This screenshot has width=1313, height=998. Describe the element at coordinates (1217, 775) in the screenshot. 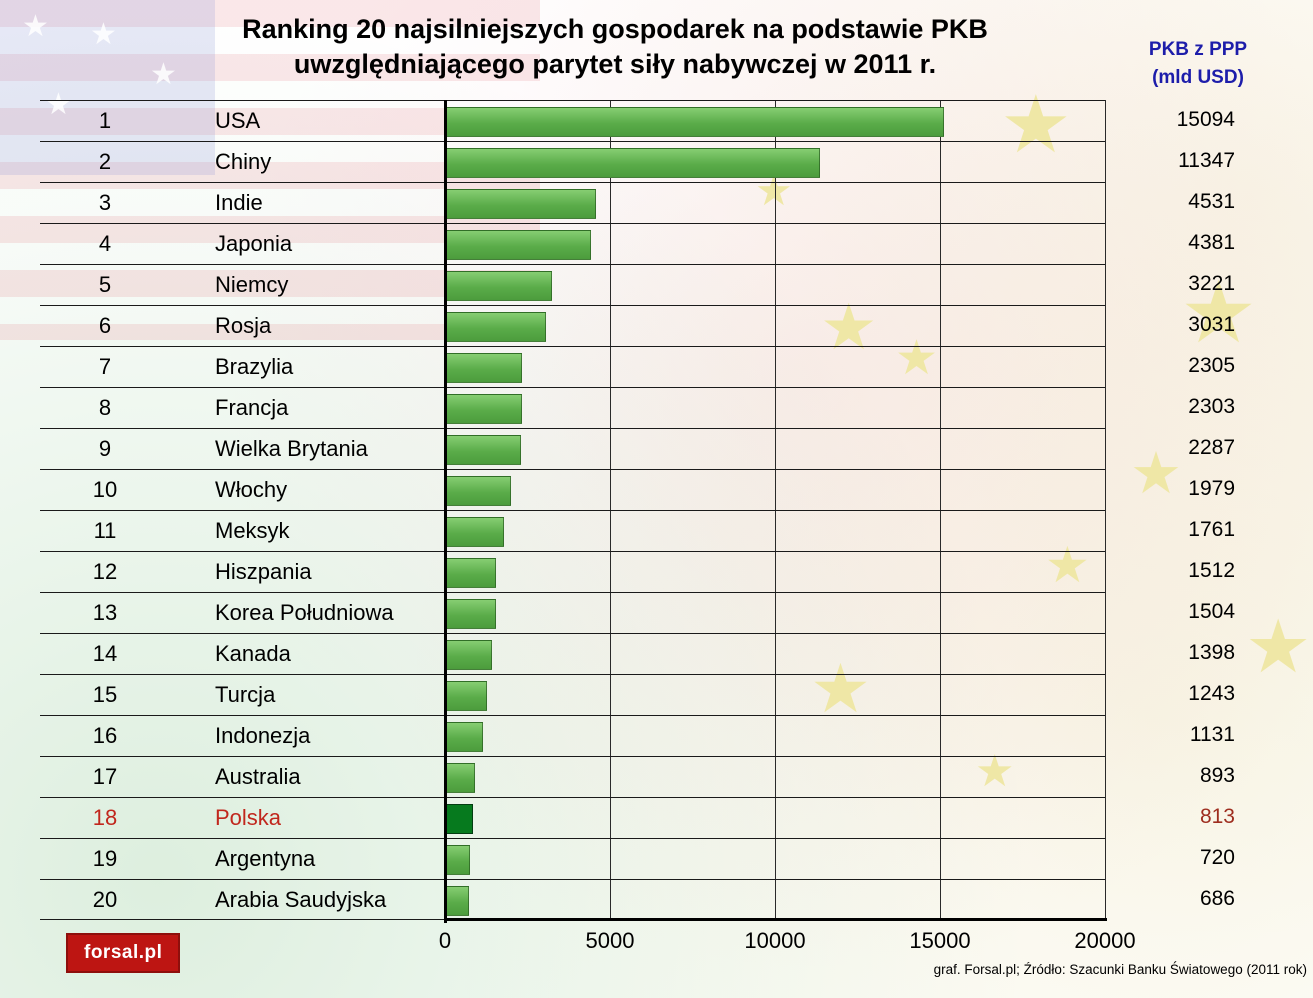

I see `value-label: 893` at that location.